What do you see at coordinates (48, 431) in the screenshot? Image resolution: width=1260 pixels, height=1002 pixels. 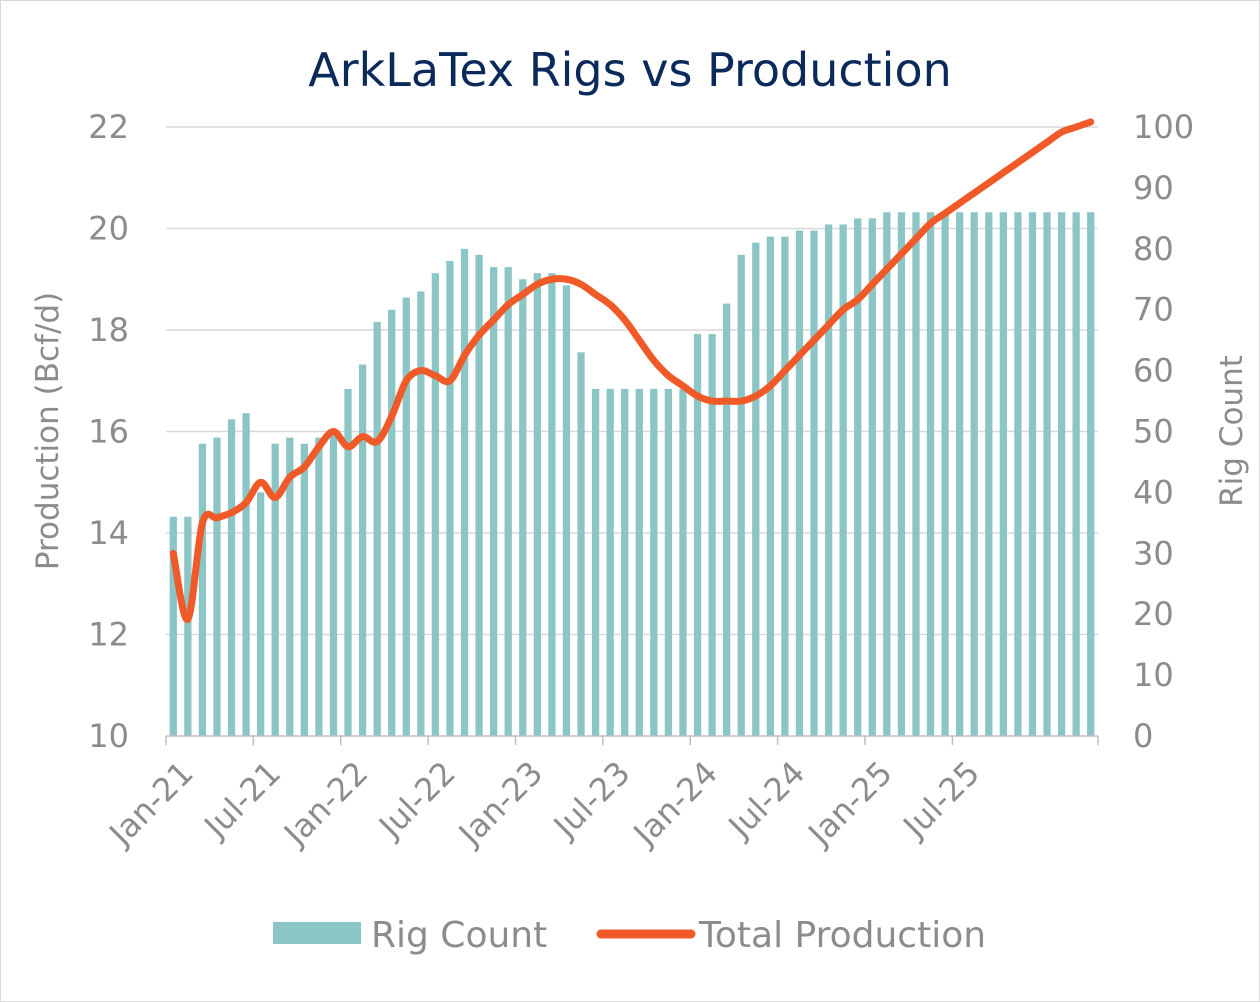 I see `left-axis-title: Production (Bcf/d)` at bounding box center [48, 431].